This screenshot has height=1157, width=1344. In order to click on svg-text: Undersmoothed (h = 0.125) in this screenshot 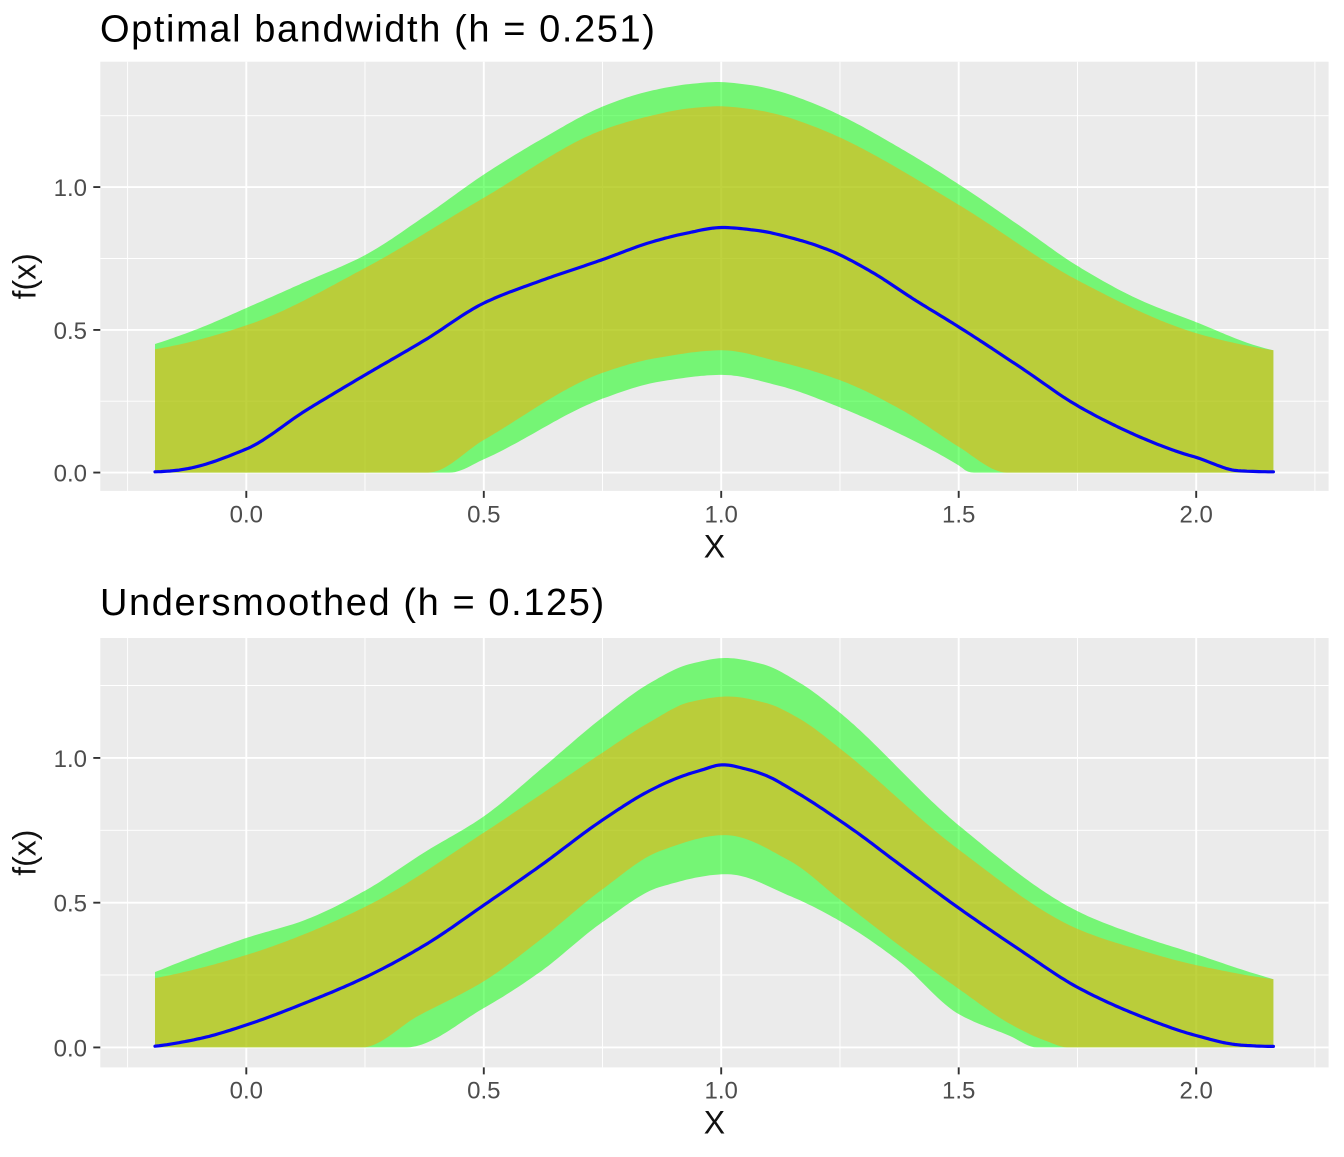, I will do `click(353, 603)`.